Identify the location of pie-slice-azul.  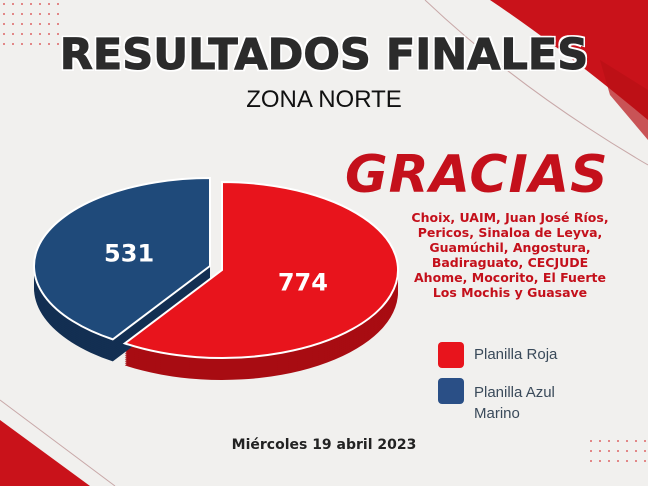
(122, 258).